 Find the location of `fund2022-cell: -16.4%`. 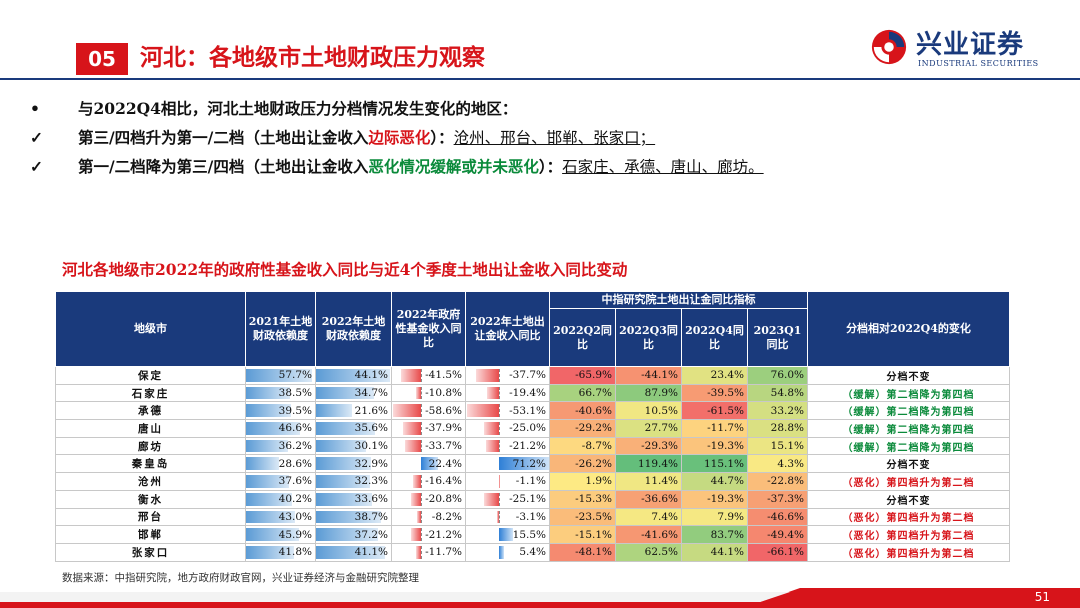

fund2022-cell: -16.4% is located at coordinates (428, 481).